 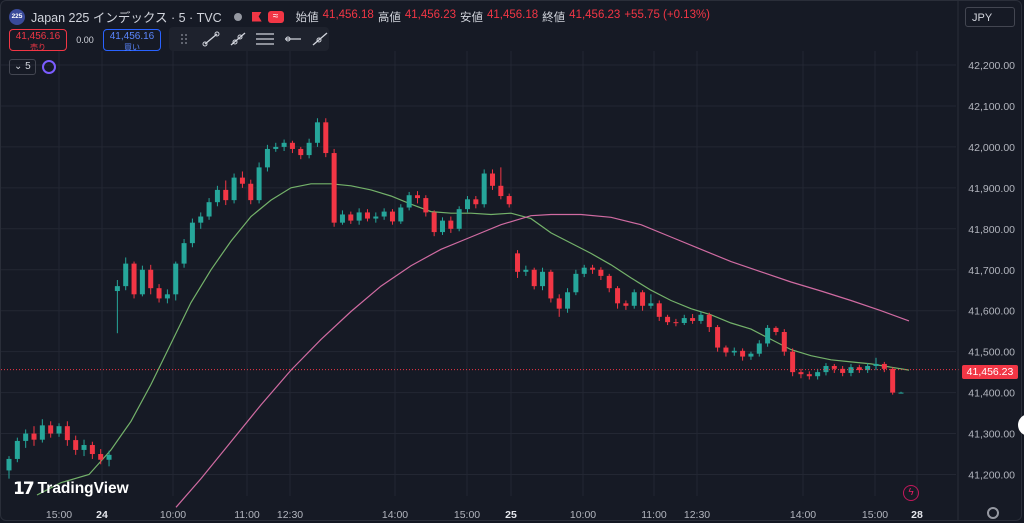 What do you see at coordinates (265, 39) in the screenshot?
I see `parallel-channel-icon` at bounding box center [265, 39].